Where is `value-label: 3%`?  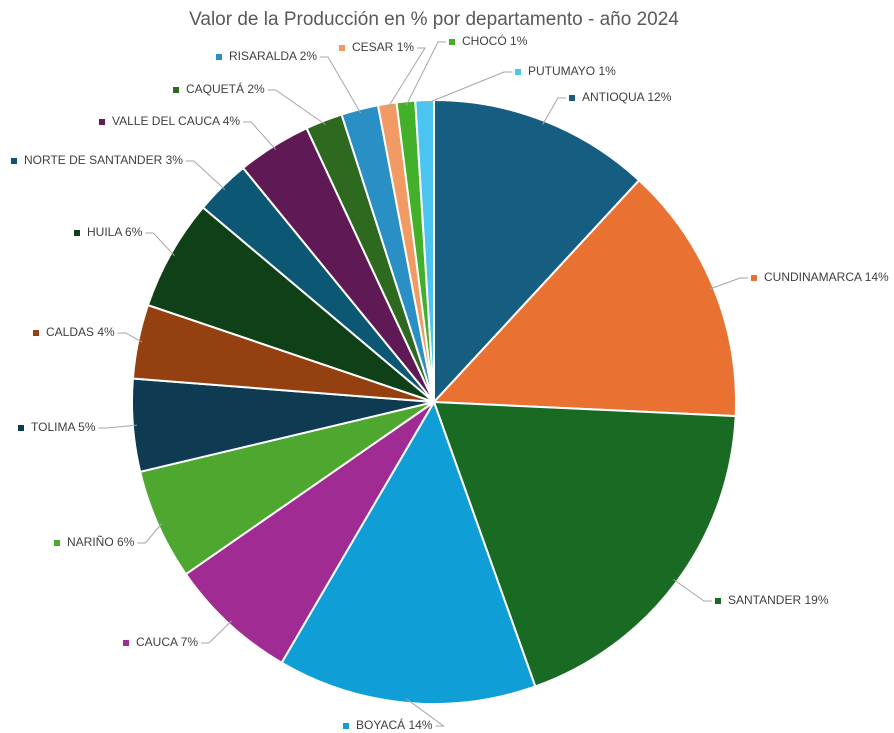 value-label: 3% is located at coordinates (175, 160).